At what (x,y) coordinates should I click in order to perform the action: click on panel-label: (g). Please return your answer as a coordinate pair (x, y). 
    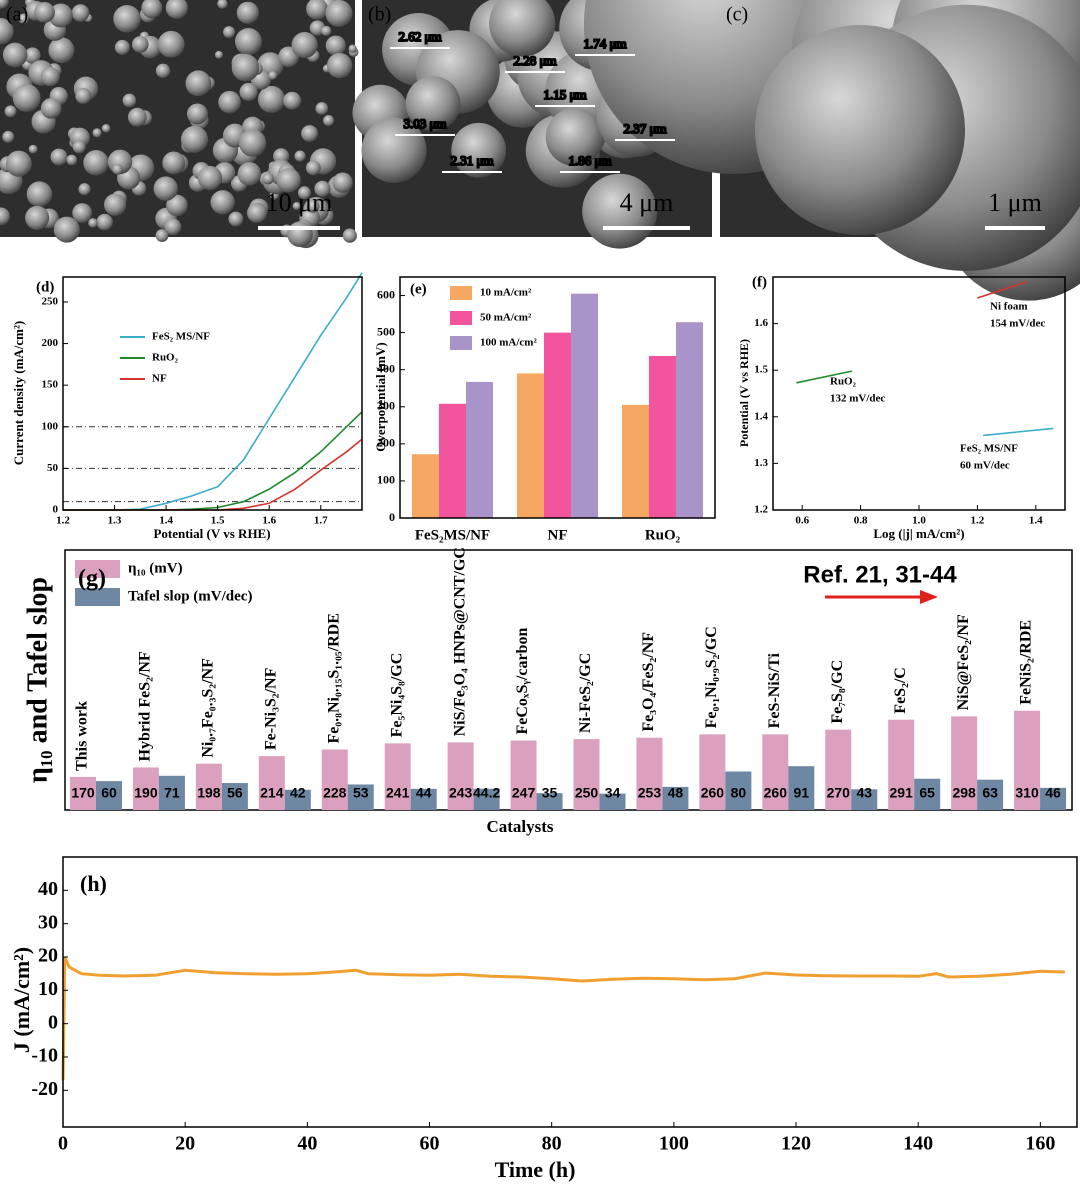
    Looking at the image, I should click on (92, 579).